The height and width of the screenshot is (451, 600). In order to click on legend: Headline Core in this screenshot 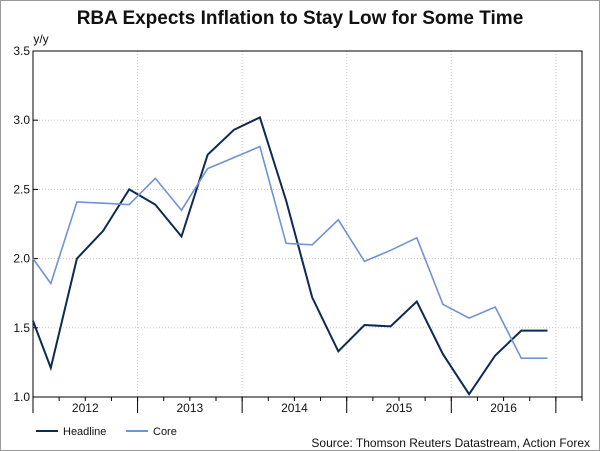, I will do `click(106, 432)`.